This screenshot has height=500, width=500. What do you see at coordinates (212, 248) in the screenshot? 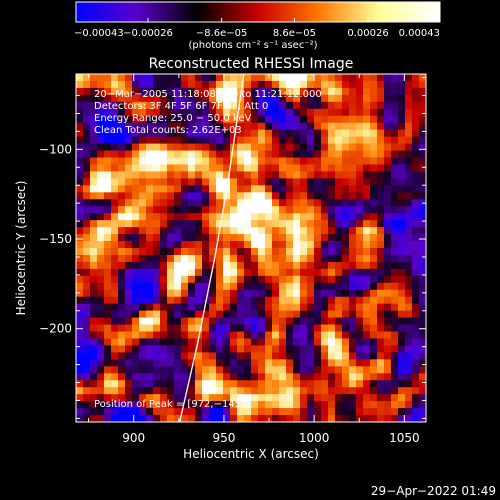
I see `solar-limb-line` at bounding box center [212, 248].